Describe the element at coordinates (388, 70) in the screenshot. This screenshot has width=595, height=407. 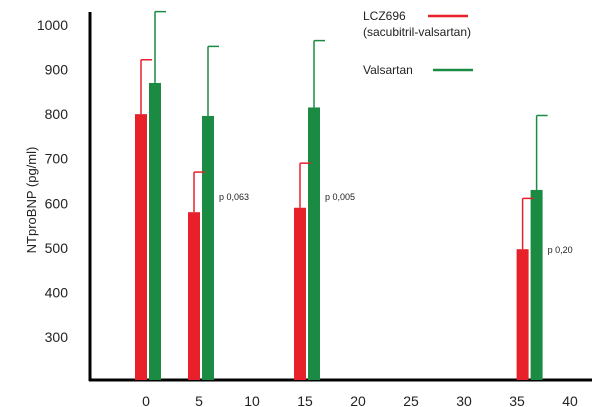
I see `legend-label: Valsartan` at that location.